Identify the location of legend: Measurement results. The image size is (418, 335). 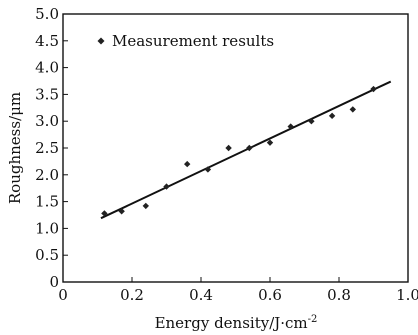
(185, 41).